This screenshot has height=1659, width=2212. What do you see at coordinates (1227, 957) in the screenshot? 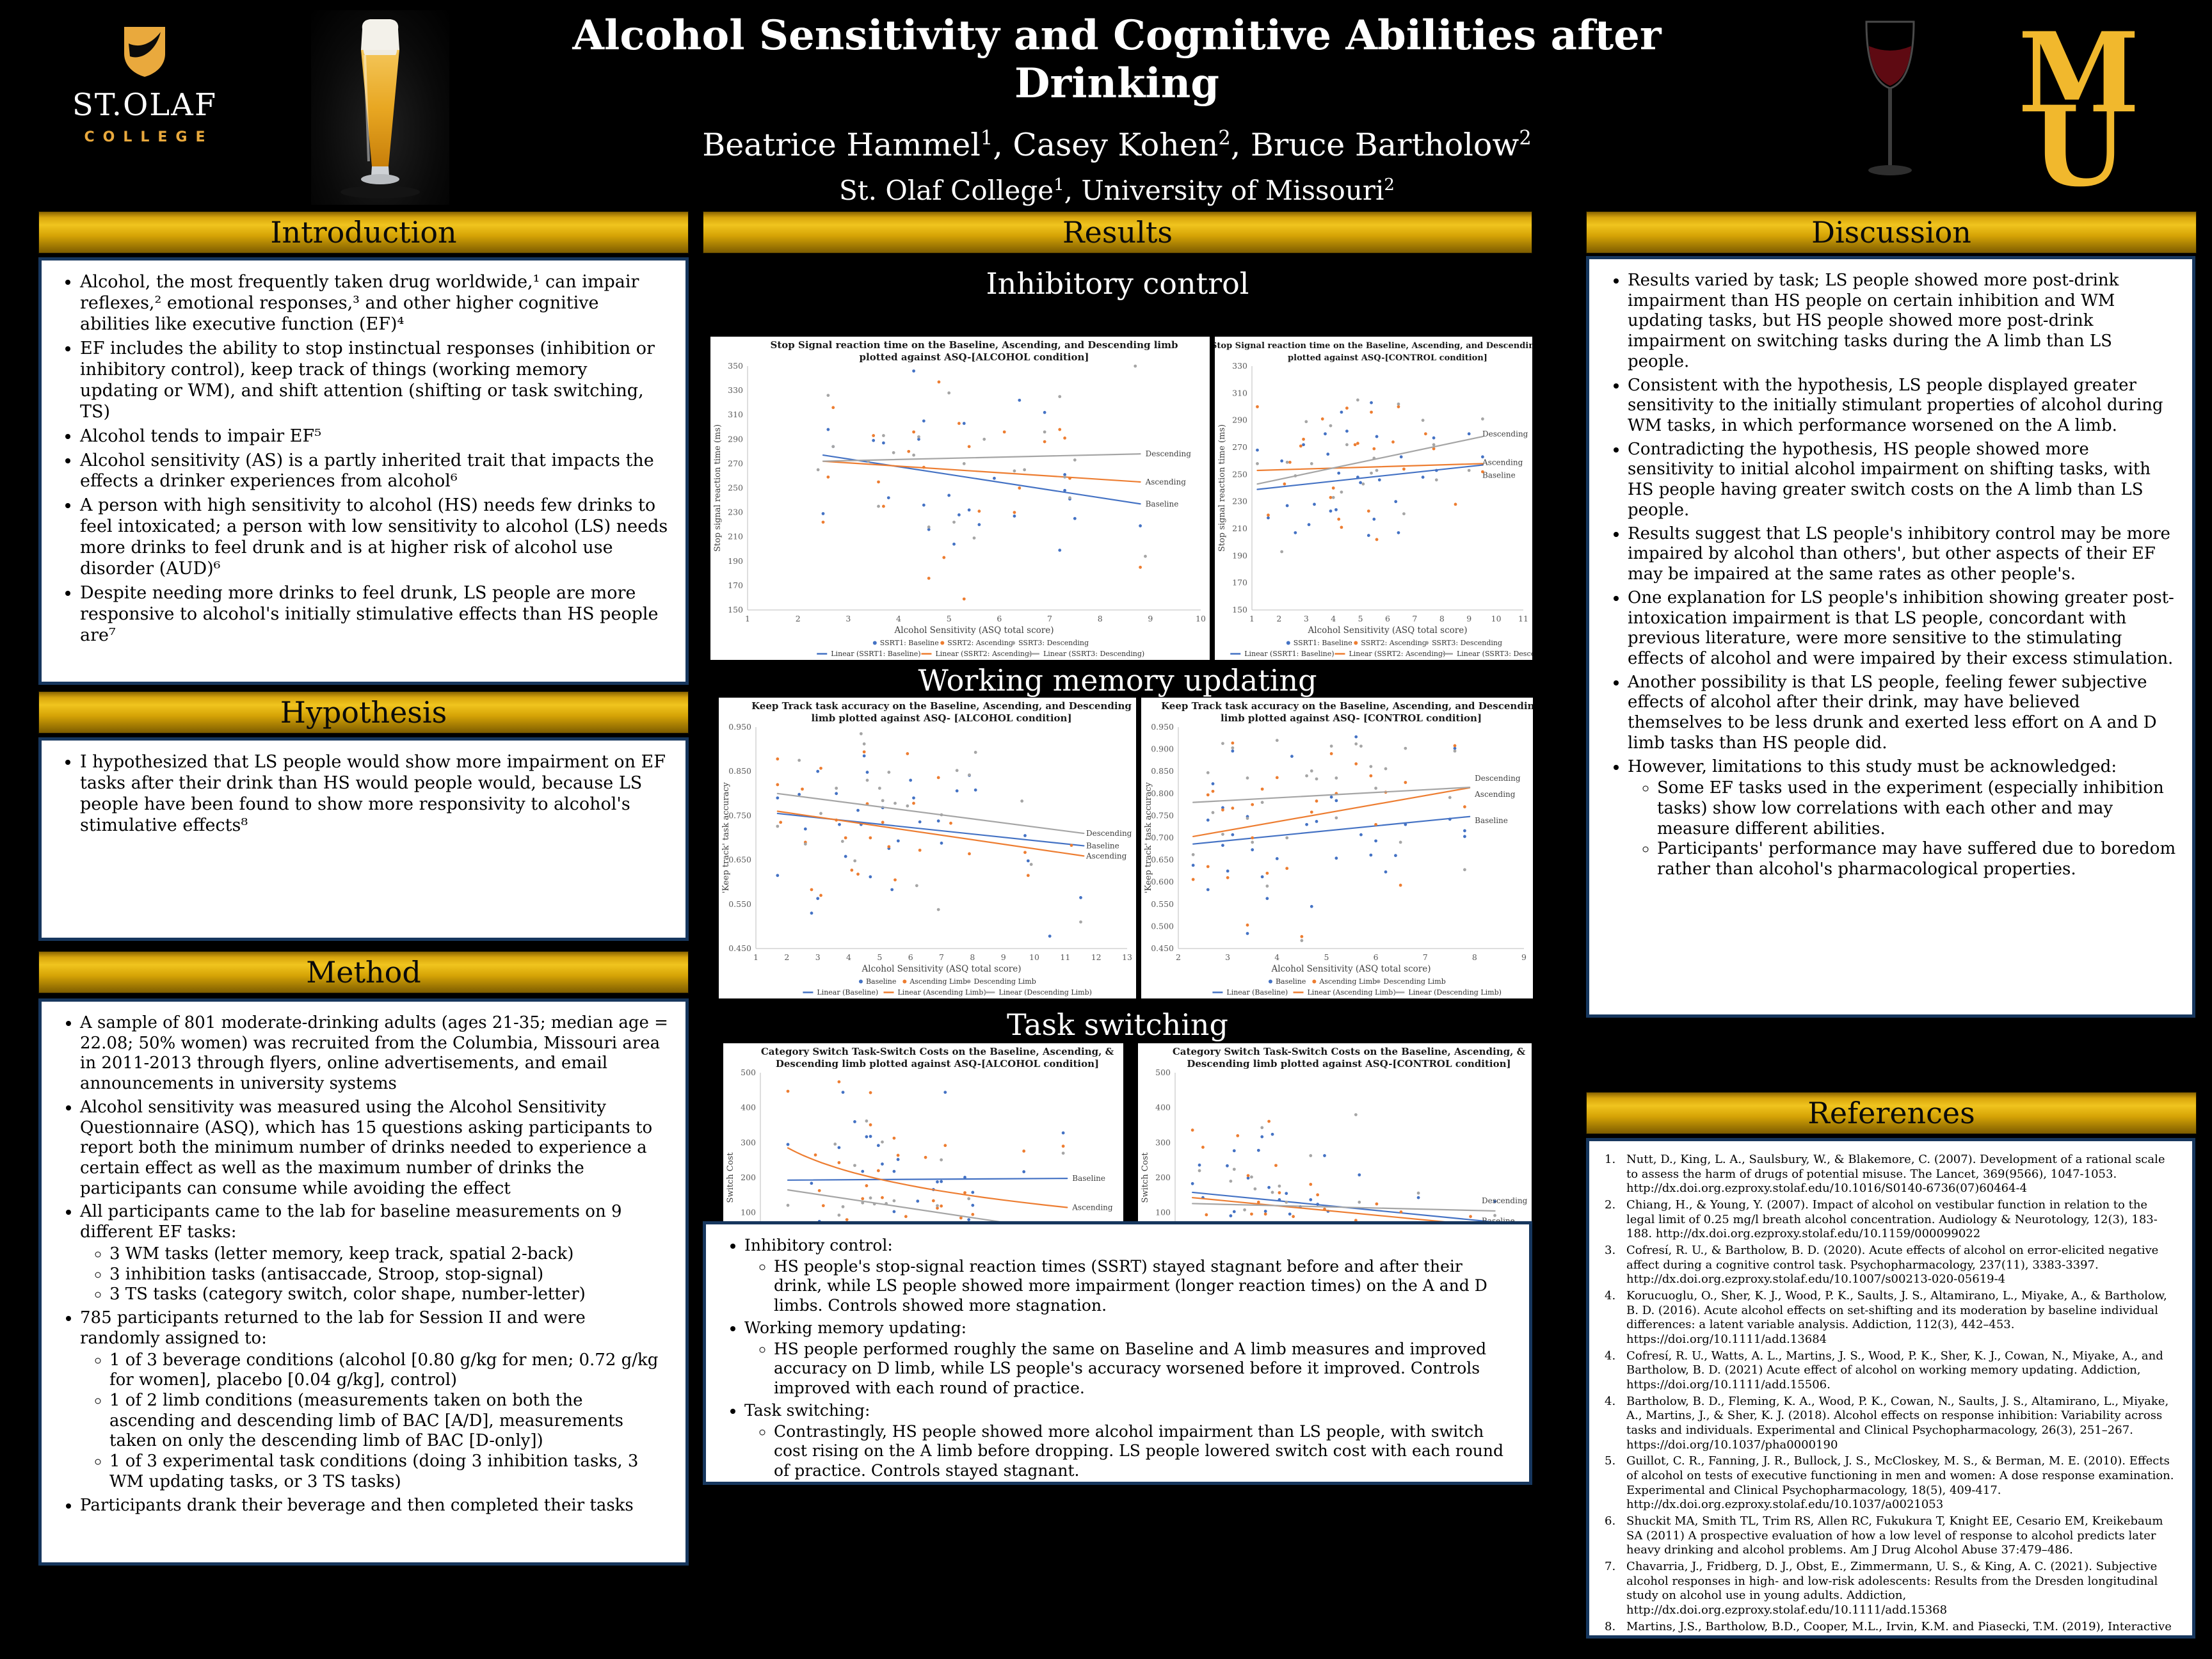
I see `svg-text: 3` at bounding box center [1227, 957].